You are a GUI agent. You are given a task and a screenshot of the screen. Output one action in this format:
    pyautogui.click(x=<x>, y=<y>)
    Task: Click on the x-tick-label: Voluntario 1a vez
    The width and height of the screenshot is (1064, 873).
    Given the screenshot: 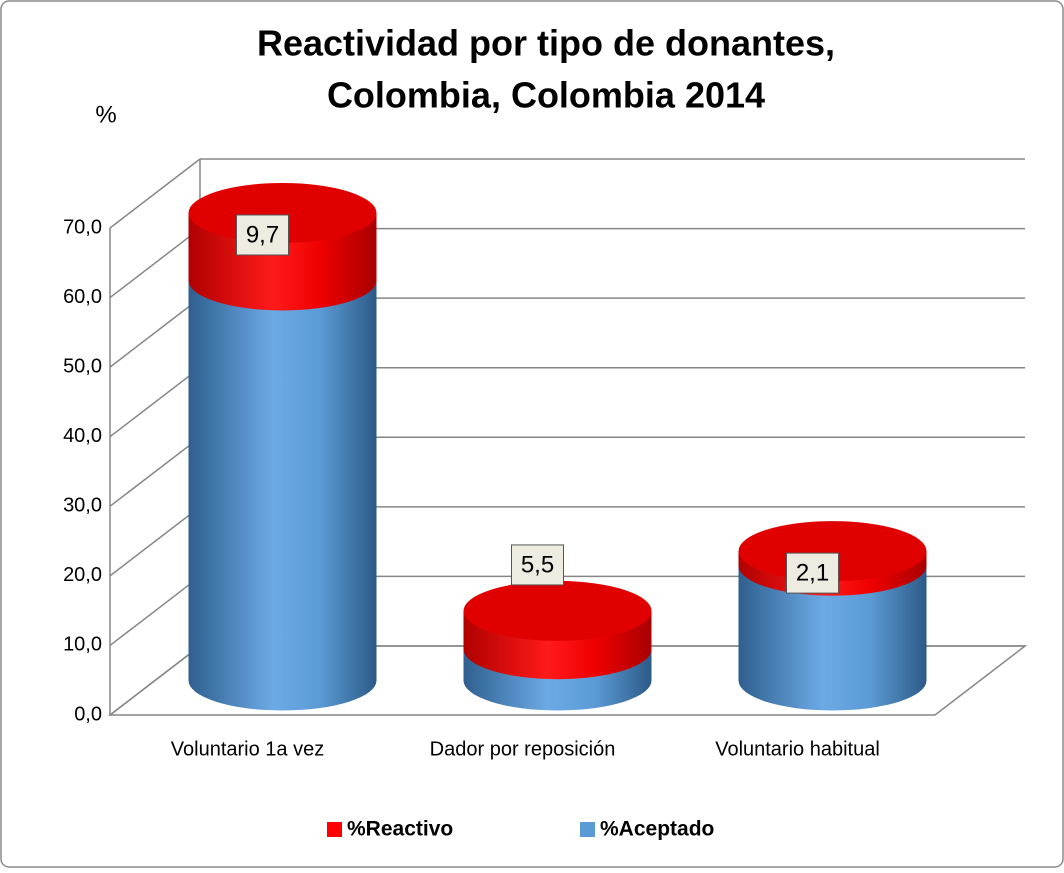 What is the action you would take?
    pyautogui.click(x=247, y=749)
    